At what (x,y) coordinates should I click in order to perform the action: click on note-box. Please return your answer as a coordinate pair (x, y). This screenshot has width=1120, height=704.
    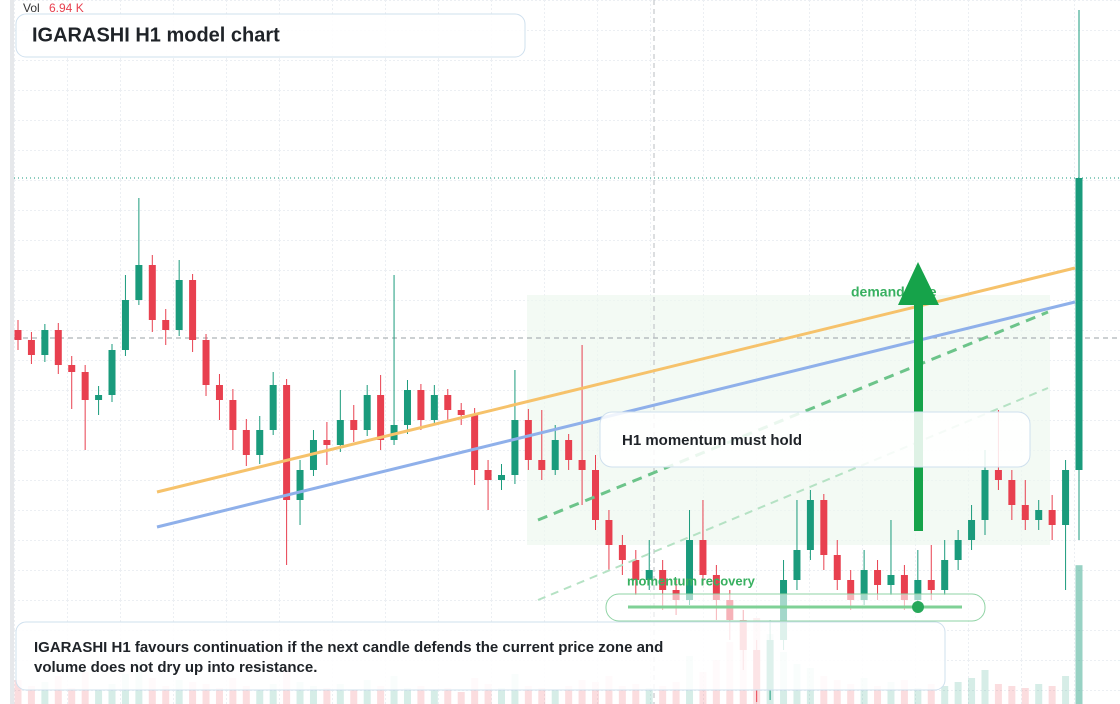
    Looking at the image, I should click on (480, 656).